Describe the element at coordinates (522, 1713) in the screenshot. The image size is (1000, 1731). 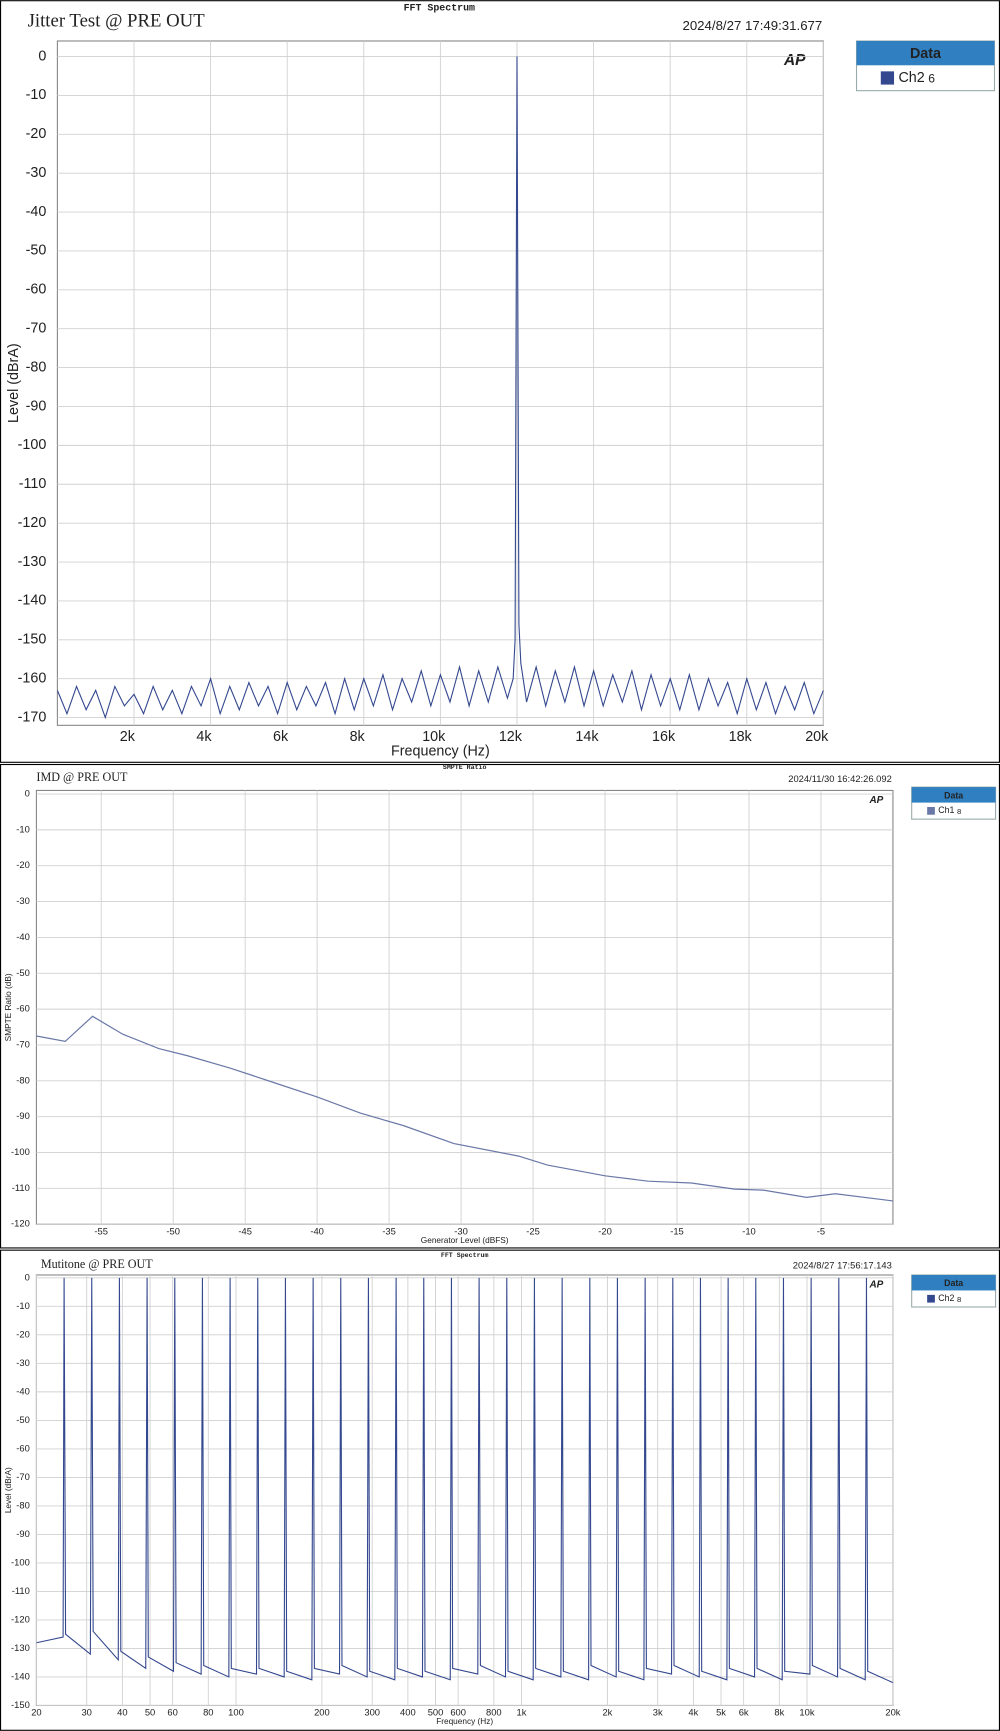
I see `x-tick-label: 1k` at that location.